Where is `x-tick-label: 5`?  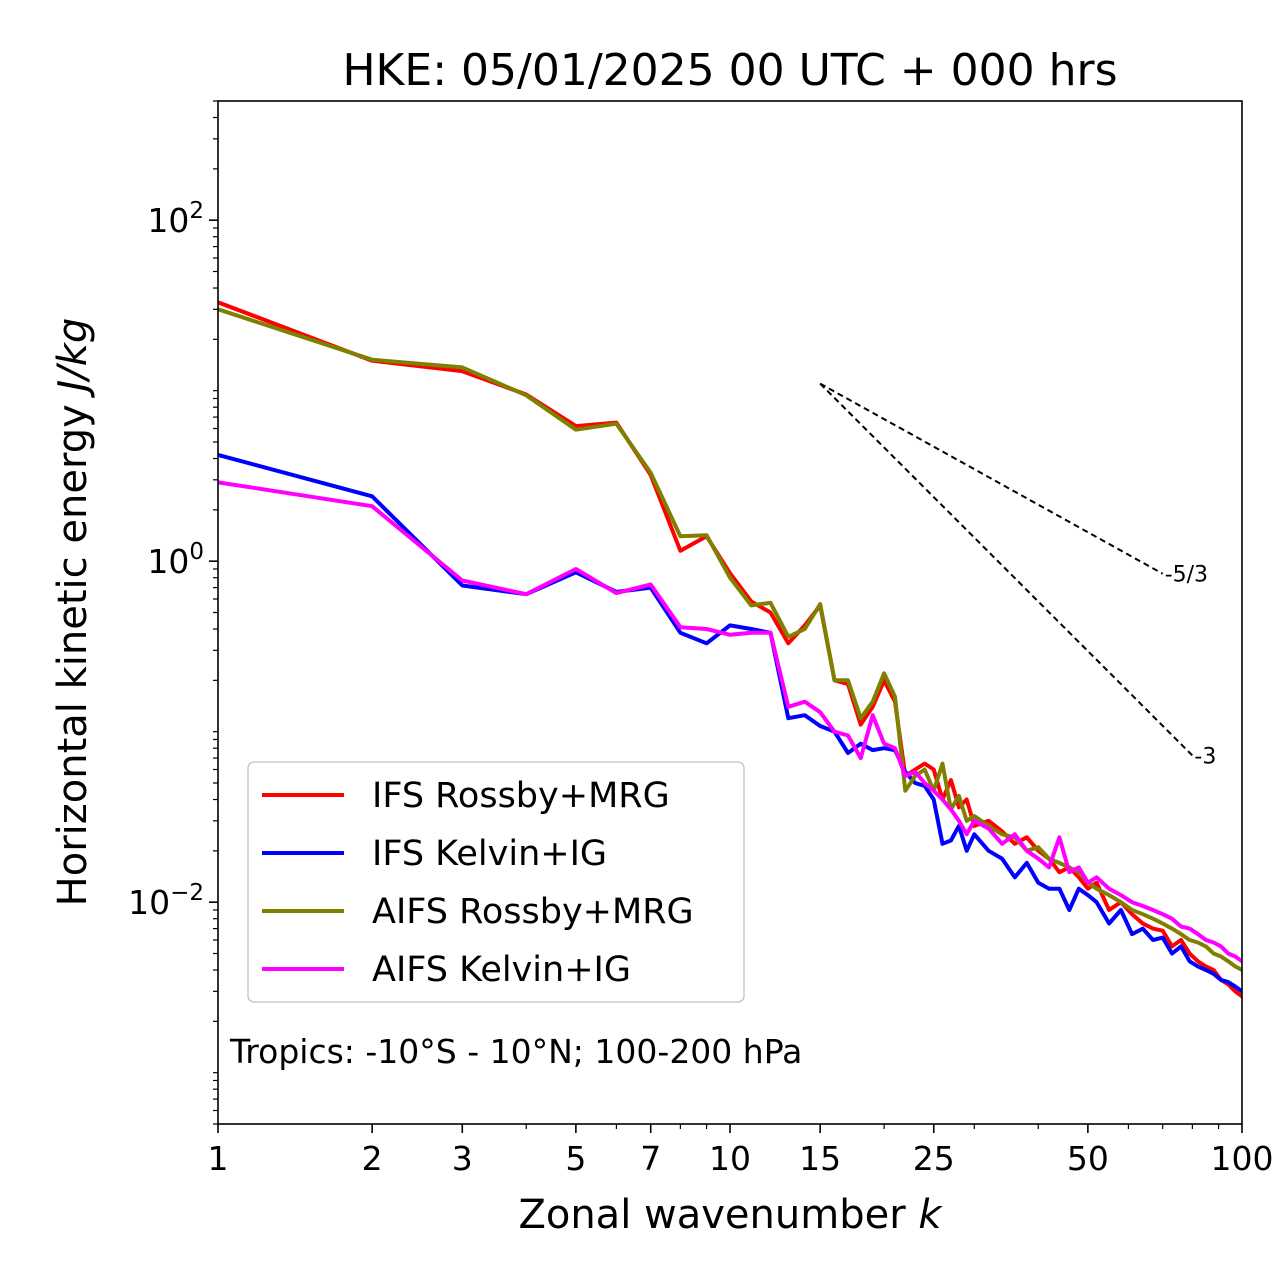 x-tick-label: 5 is located at coordinates (575, 1158).